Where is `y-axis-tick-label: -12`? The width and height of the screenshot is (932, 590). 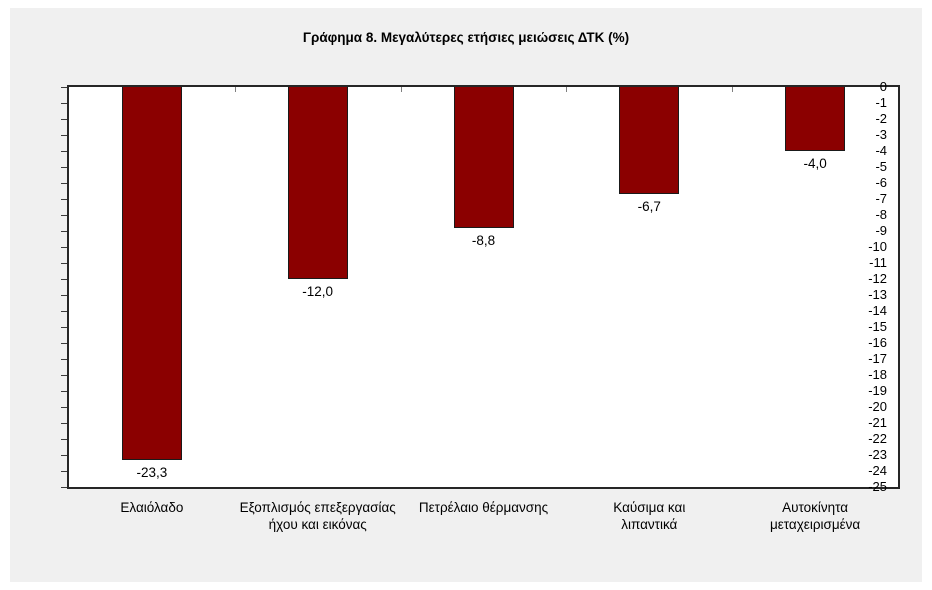 y-axis-tick-label: -12 is located at coordinates (877, 278).